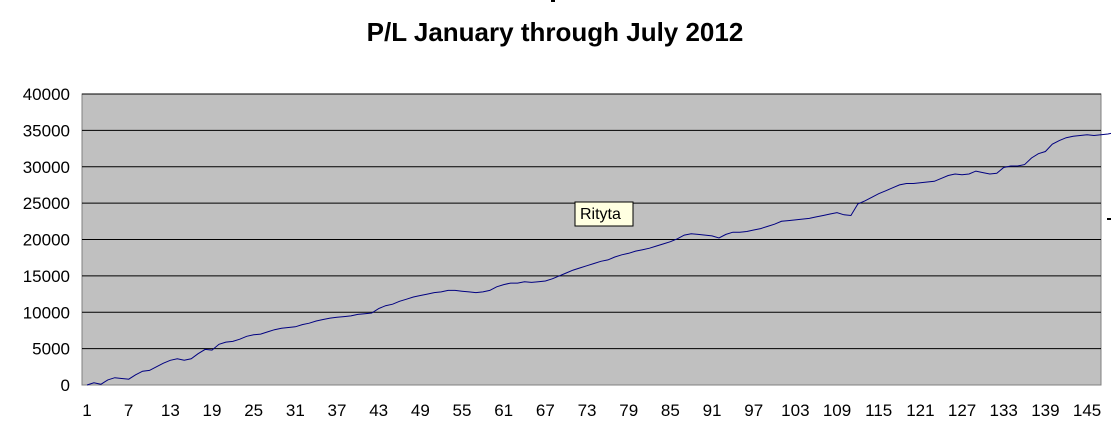 Image resolution: width=1111 pixels, height=439 pixels. What do you see at coordinates (295, 410) in the screenshot?
I see `x-tick-label: 31` at bounding box center [295, 410].